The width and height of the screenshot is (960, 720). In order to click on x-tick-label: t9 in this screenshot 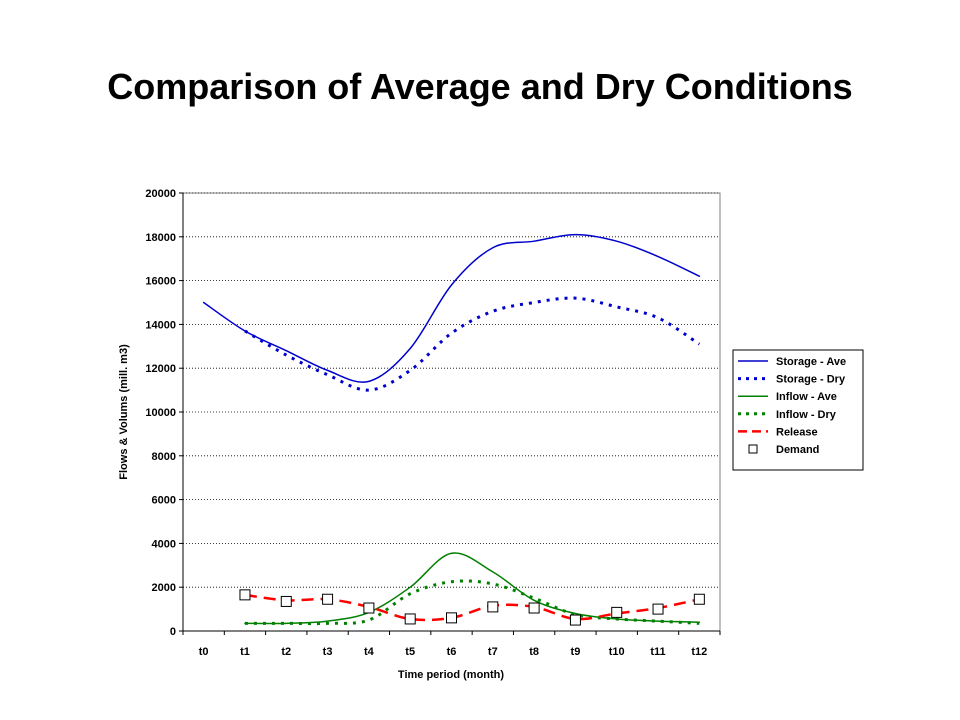, I will do `click(576, 652)`.